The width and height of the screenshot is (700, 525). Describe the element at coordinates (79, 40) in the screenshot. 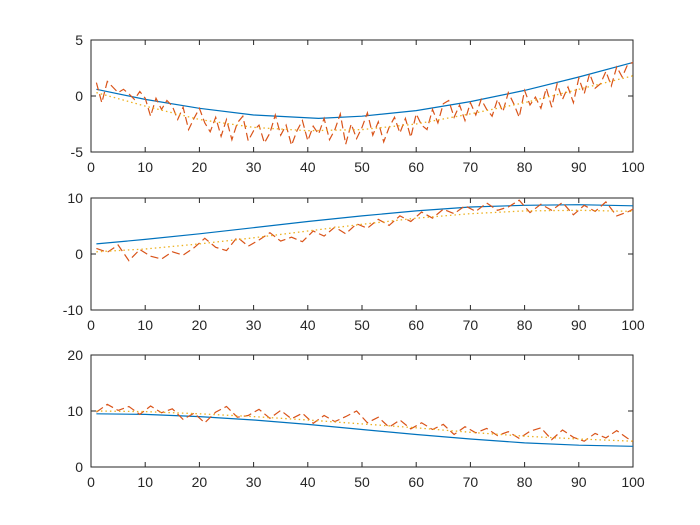

I see `y-tick-label: 5` at that location.